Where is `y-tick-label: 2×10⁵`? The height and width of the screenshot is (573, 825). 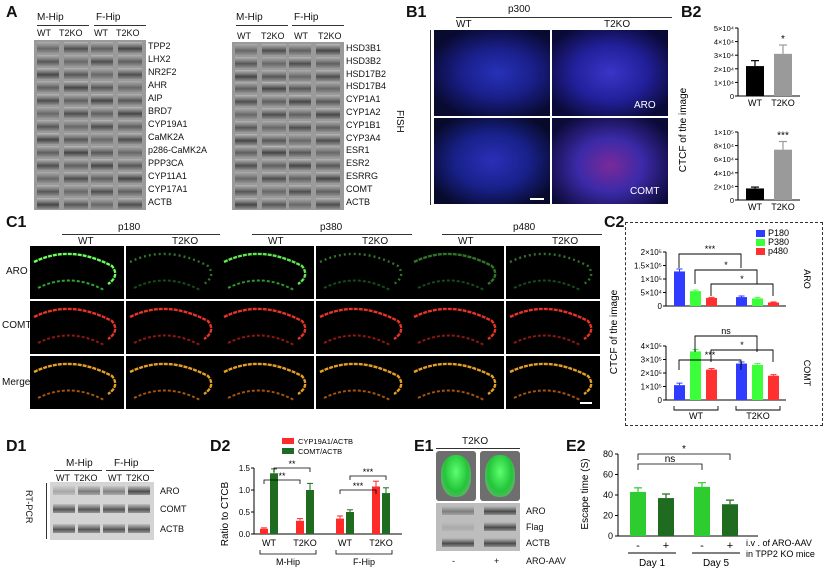
y-tick-label: 2×10⁵ is located at coordinates (651, 252).